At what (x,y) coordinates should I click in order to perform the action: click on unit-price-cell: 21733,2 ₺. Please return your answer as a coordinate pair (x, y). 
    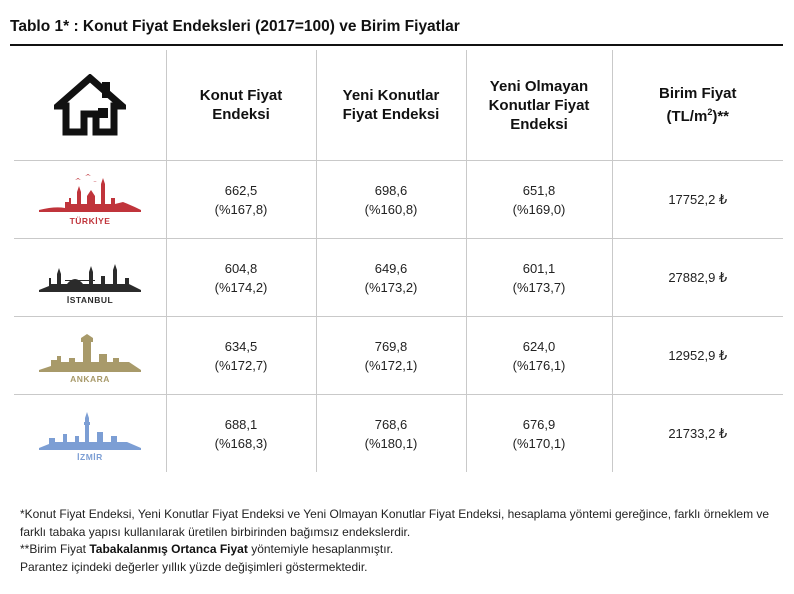
    Looking at the image, I should click on (697, 433).